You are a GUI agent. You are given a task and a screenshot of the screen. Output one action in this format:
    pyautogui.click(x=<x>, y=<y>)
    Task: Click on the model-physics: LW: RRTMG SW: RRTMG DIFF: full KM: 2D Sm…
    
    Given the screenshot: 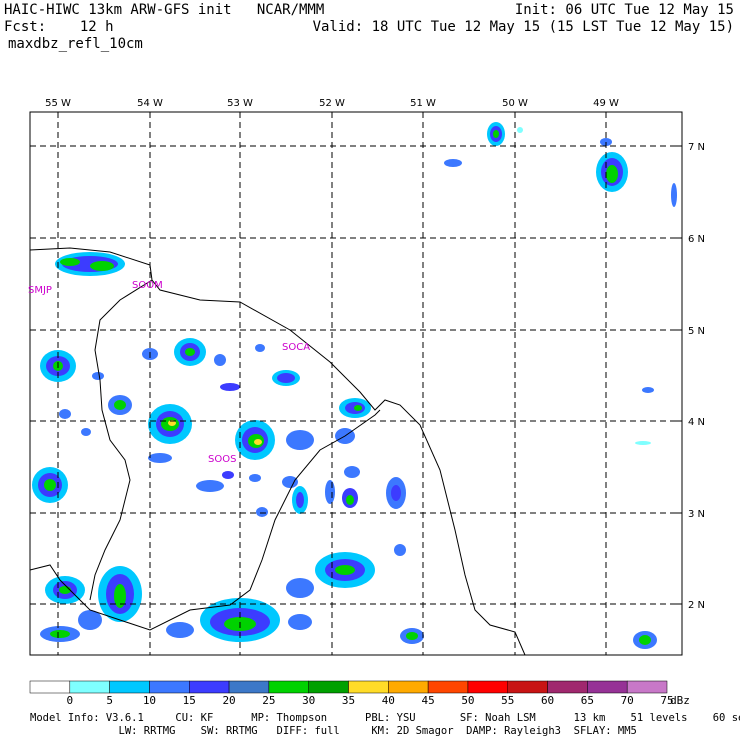 What is the action you would take?
    pyautogui.click(x=333, y=731)
    